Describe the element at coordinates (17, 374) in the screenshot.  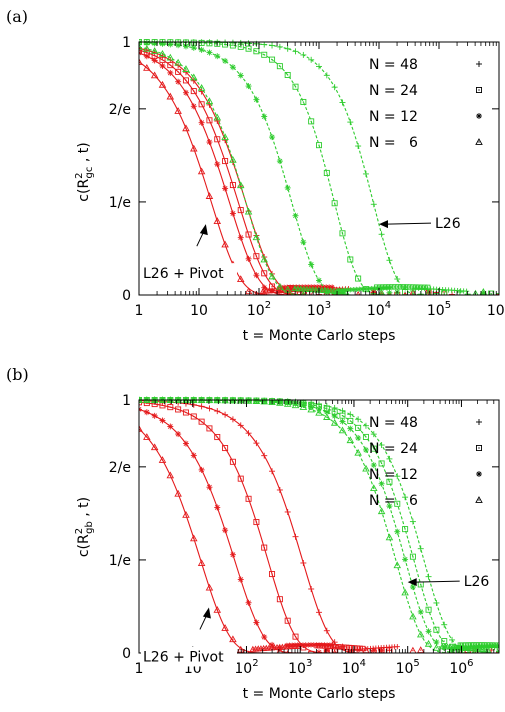
I see `panel-b-label: (b)` at that location.